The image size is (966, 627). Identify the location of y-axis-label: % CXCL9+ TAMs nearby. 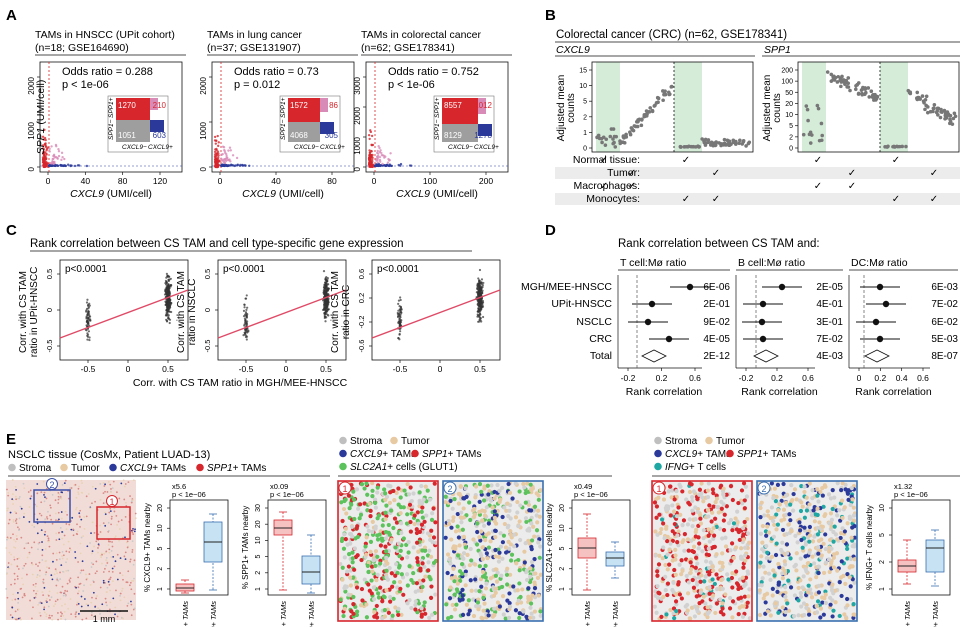
(147, 547).